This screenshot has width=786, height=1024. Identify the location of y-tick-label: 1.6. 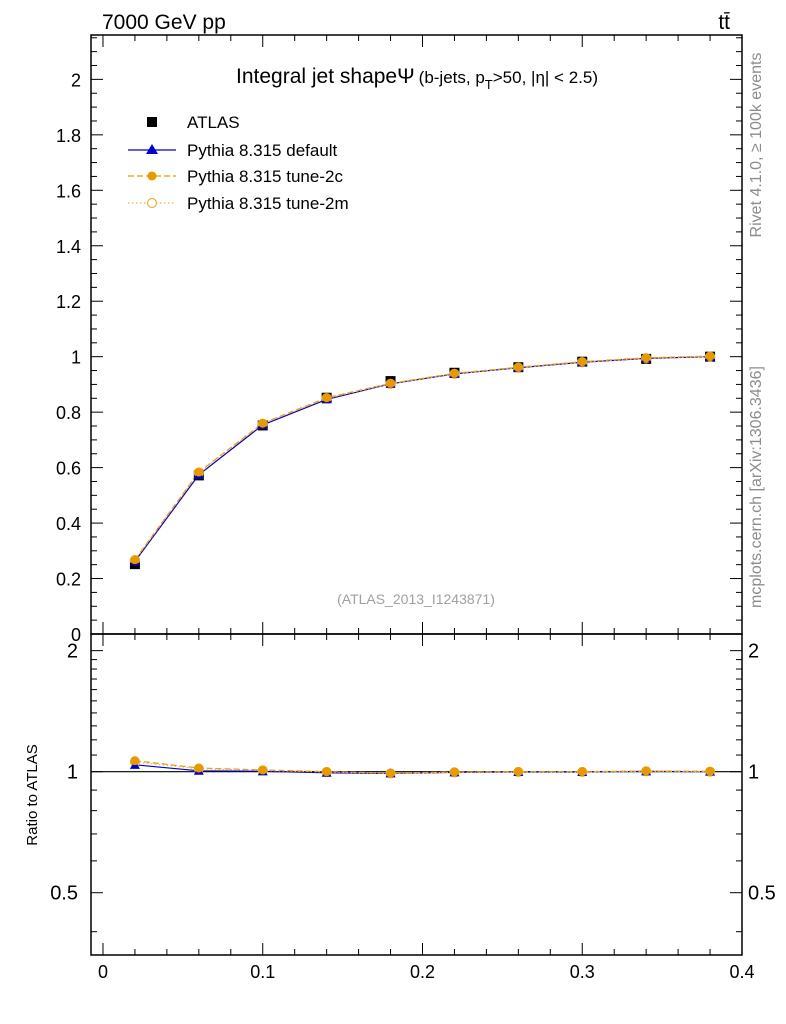
(68, 191).